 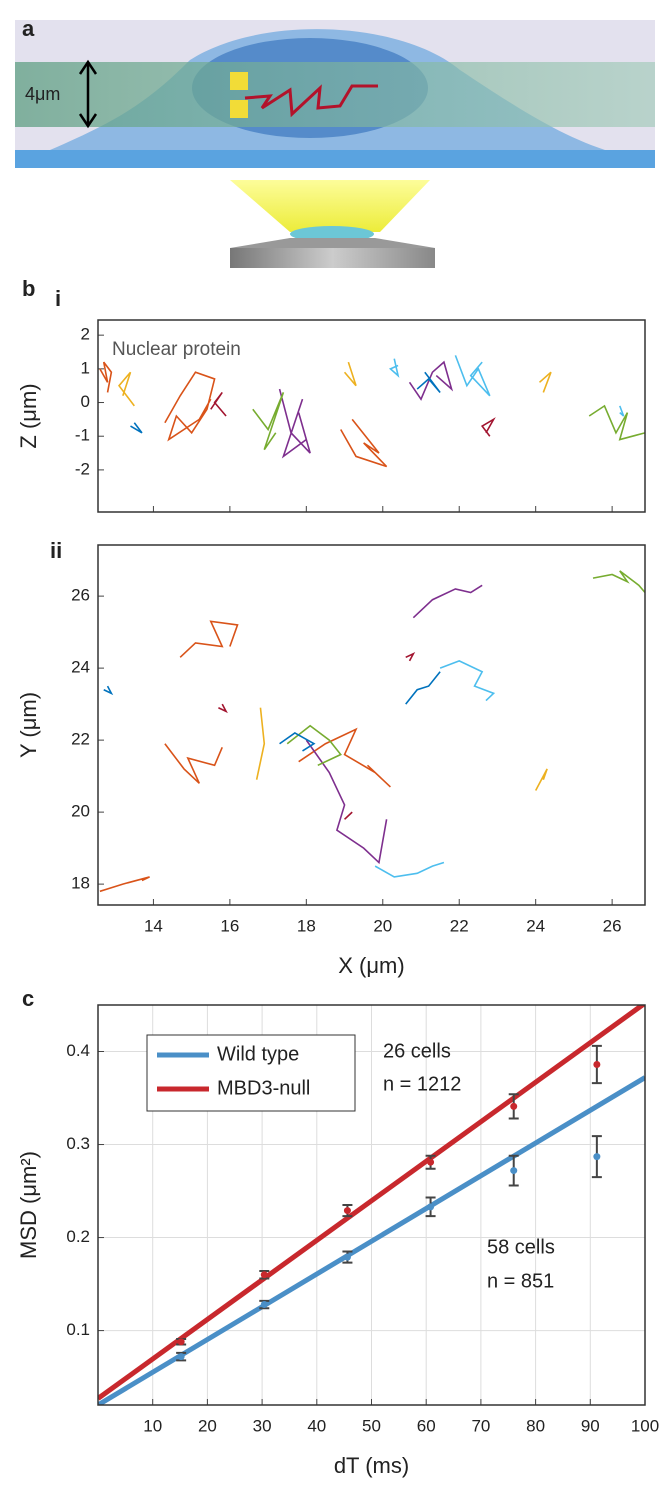 What do you see at coordinates (520, 1281) in the screenshot?
I see `annotation: n = 851` at bounding box center [520, 1281].